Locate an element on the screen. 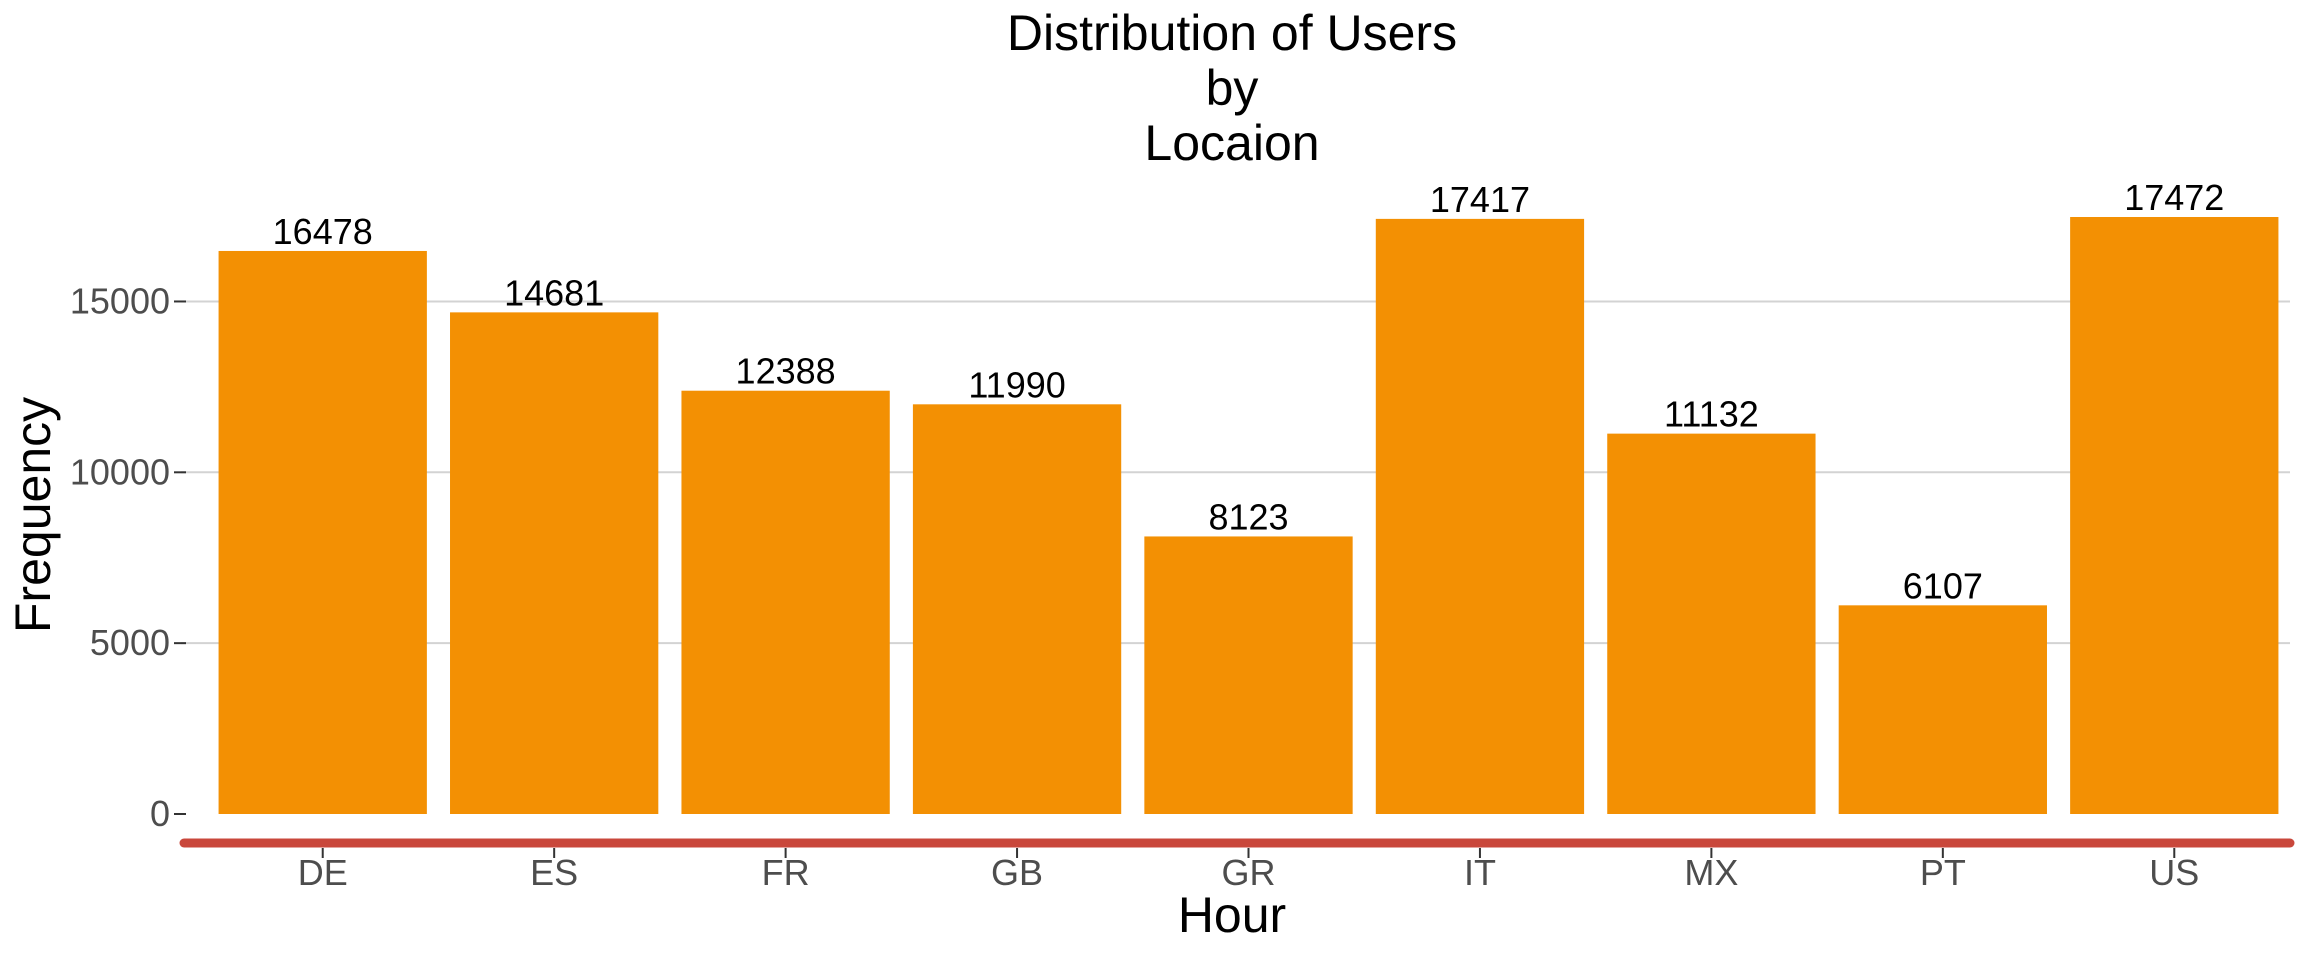 This screenshot has width=2304, height=960. y-axis-title: Frequency is located at coordinates (33, 515).